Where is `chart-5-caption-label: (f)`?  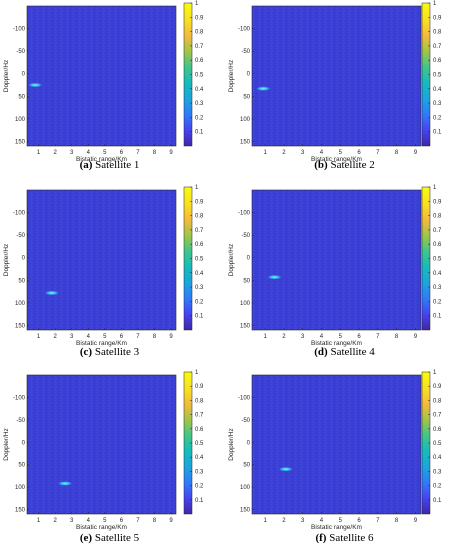 chart-5-caption-label: (f) is located at coordinates (320, 538).